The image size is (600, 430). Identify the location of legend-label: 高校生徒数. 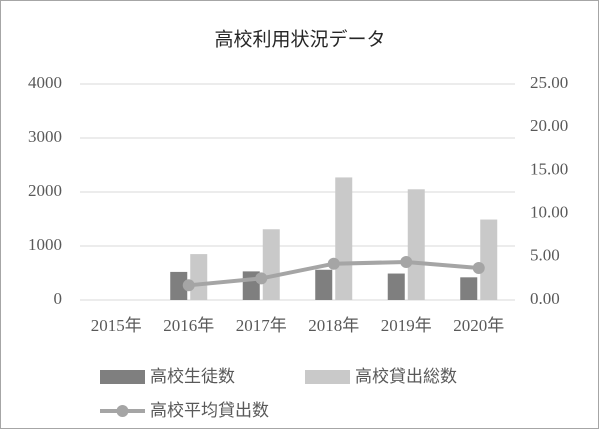
(192, 377).